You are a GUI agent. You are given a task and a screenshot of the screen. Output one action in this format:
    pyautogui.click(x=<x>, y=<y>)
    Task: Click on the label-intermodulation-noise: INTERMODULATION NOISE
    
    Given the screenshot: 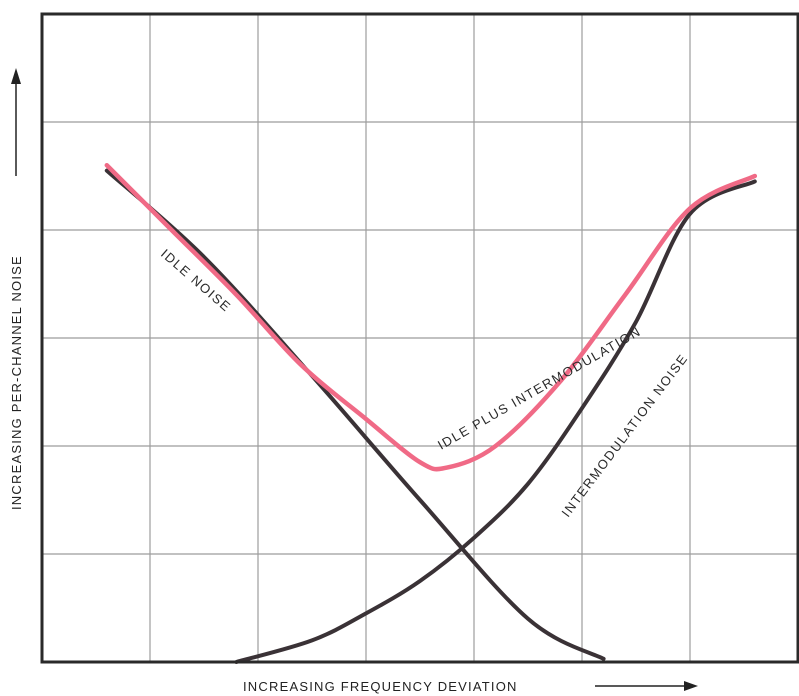 What is the action you would take?
    pyautogui.click(x=624, y=435)
    